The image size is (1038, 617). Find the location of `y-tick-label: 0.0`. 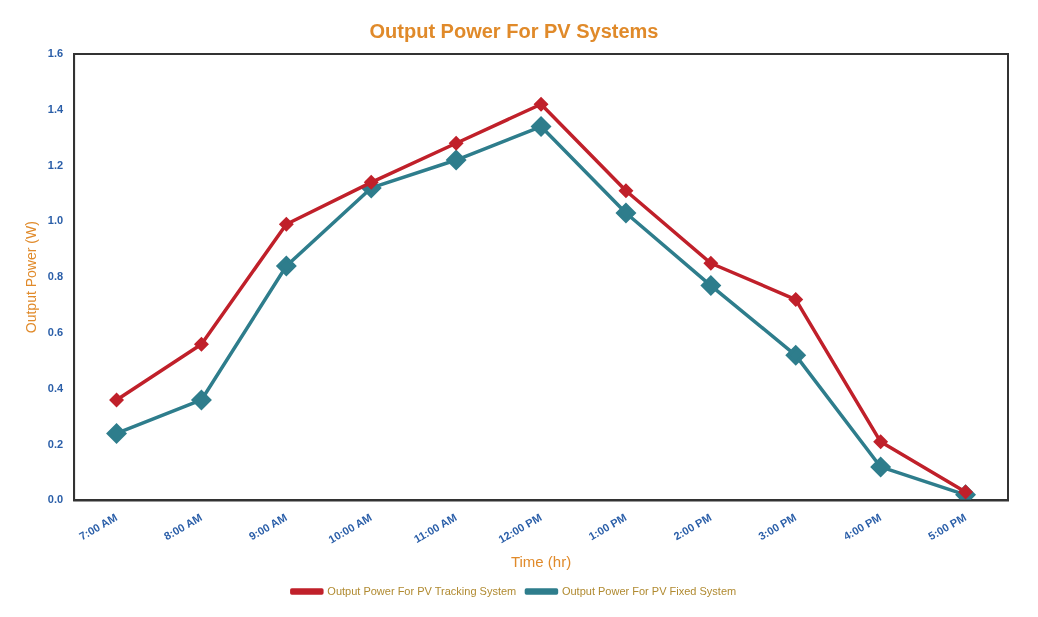

y-tick-label: 0.0 is located at coordinates (55, 499).